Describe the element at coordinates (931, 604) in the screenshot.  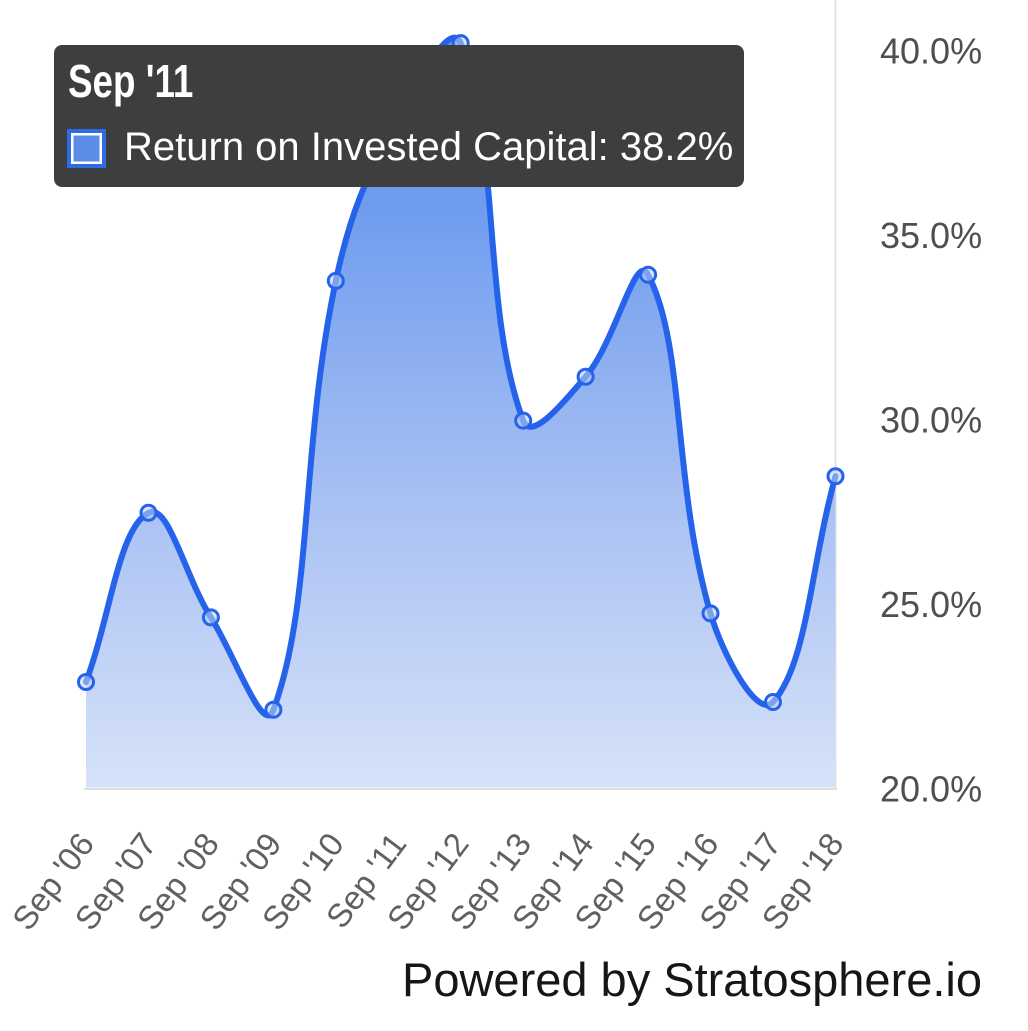
I see `svg-text: 25.0%` at that location.